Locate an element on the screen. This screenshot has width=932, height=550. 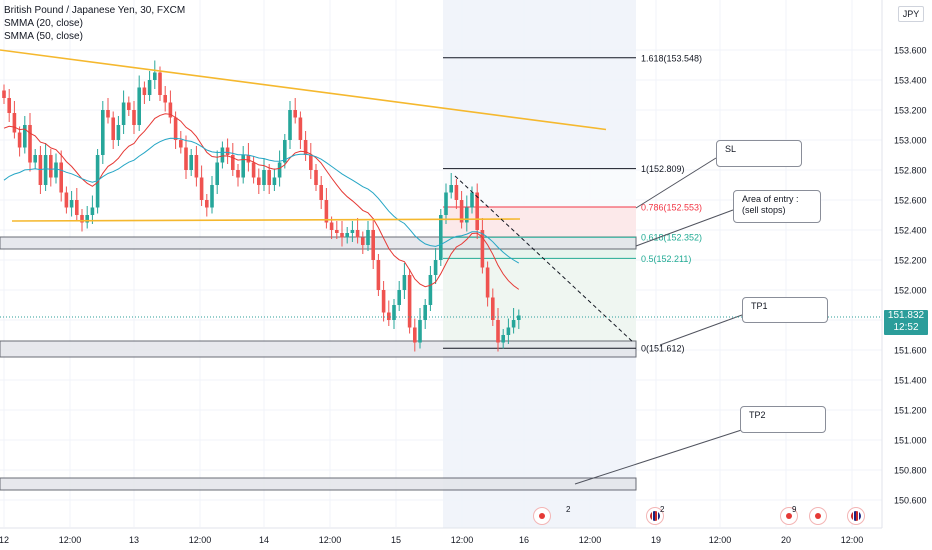
smma-50-line is located at coordinates (261, 200).